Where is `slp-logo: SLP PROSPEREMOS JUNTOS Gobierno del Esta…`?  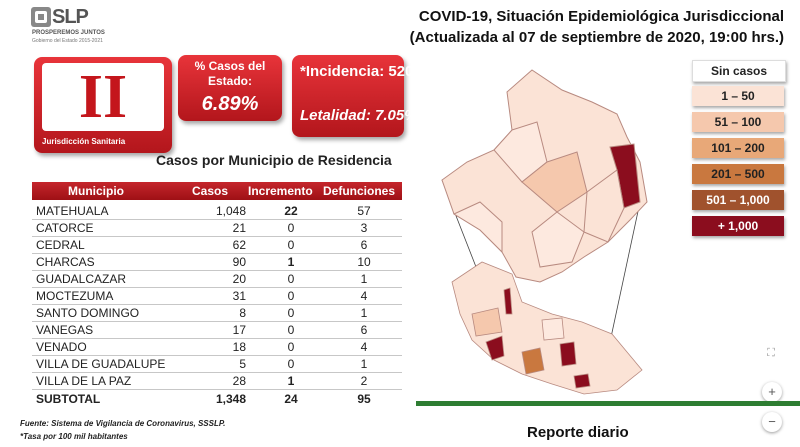 slp-logo: SLP PROSPEREMOS JUNTOS Gobierno del Esta… is located at coordinates (70, 27).